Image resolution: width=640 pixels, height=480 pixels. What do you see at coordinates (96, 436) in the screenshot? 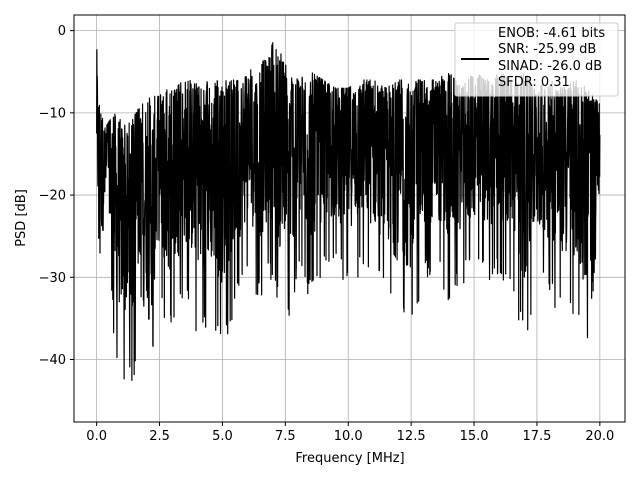
I see `x-tick-label: 0.0` at bounding box center [96, 436].